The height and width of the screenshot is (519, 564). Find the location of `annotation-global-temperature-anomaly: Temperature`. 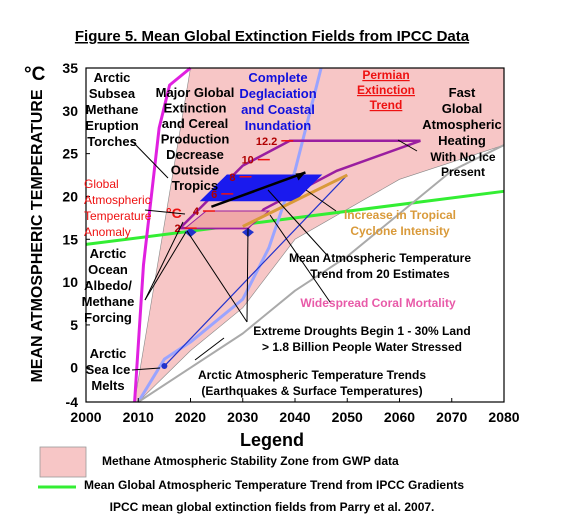

annotation-global-temperature-anomaly: Temperature is located at coordinates (118, 216).